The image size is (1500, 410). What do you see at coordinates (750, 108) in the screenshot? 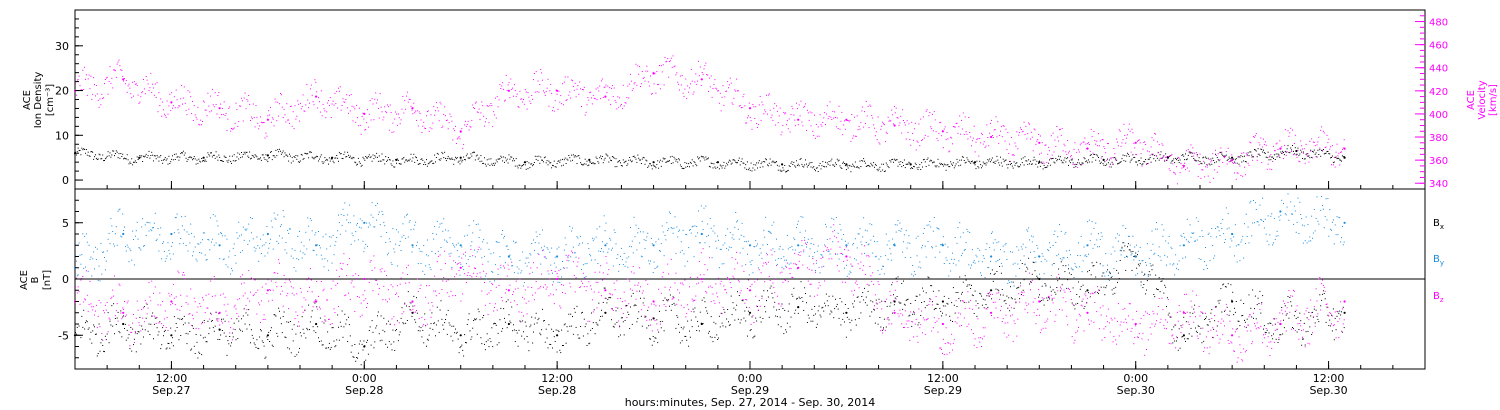
I see `velocity-series-point` at bounding box center [750, 108].